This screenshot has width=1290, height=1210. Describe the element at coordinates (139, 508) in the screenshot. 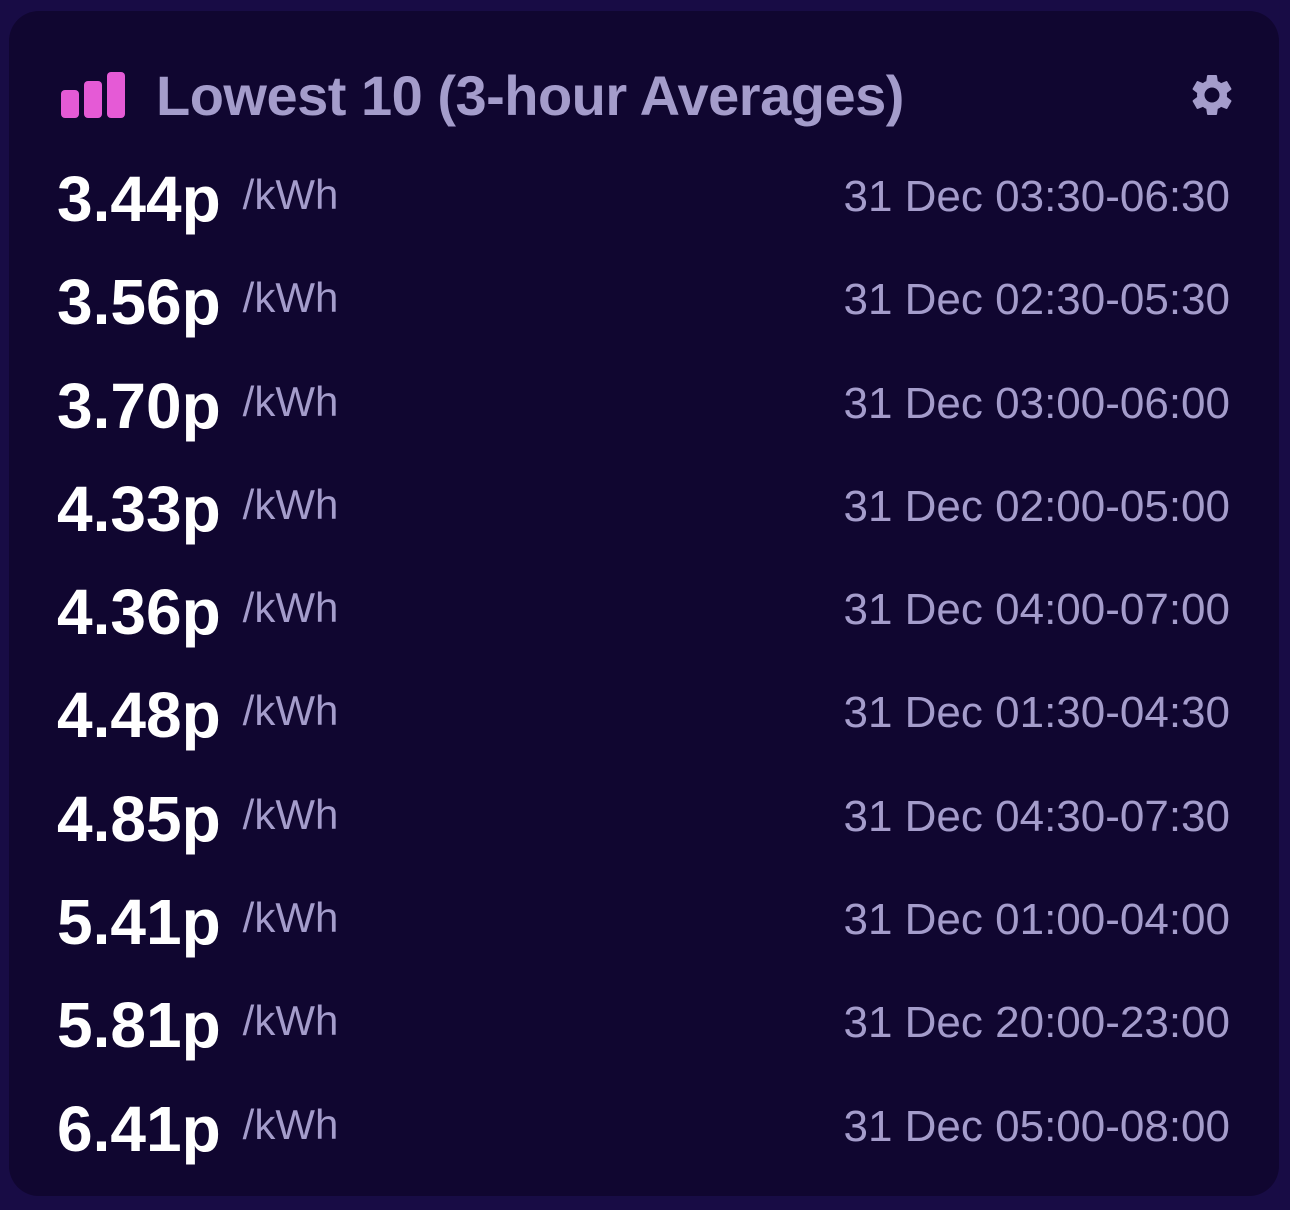

I see `price-value: 4.33p` at that location.